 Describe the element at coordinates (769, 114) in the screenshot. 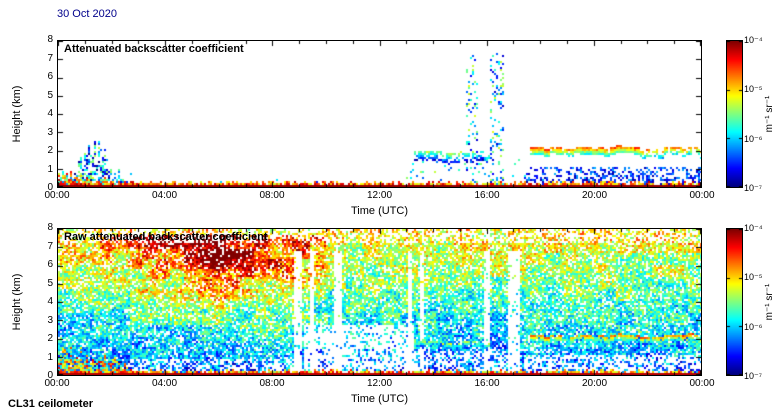

I see `colorbar-unit-label-top: m⁻¹ sr⁻¹` at that location.